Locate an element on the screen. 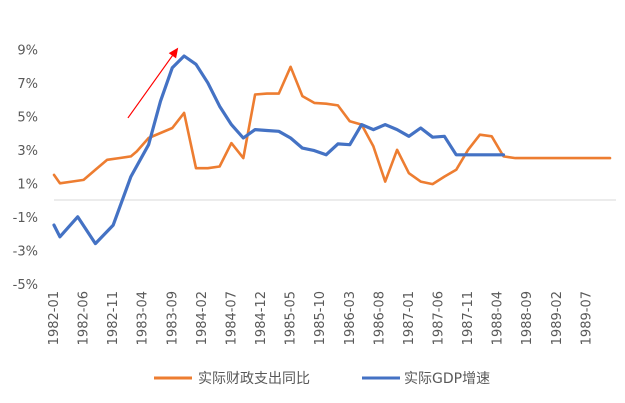 The image size is (625, 403). x-tick-label: 1984-12 is located at coordinates (261, 318).